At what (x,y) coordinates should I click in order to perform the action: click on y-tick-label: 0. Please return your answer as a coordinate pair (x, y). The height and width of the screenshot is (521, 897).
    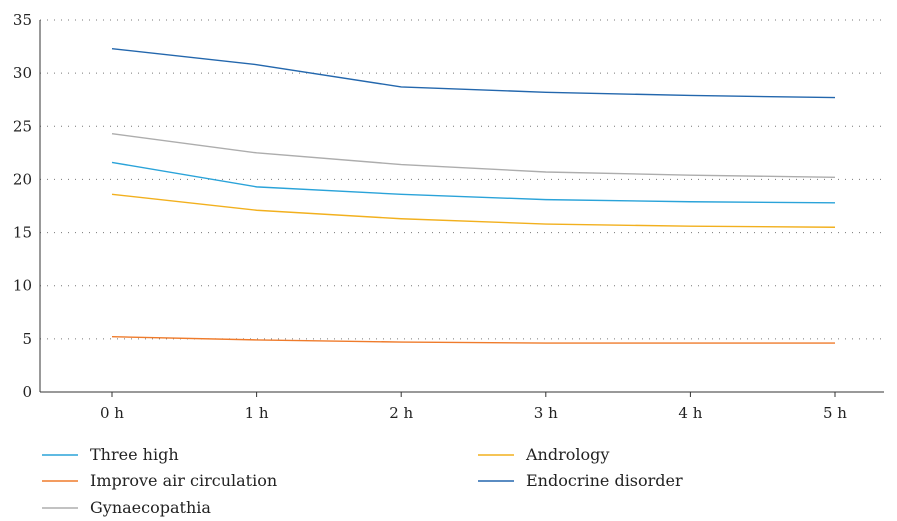
    Looking at the image, I should click on (27, 392).